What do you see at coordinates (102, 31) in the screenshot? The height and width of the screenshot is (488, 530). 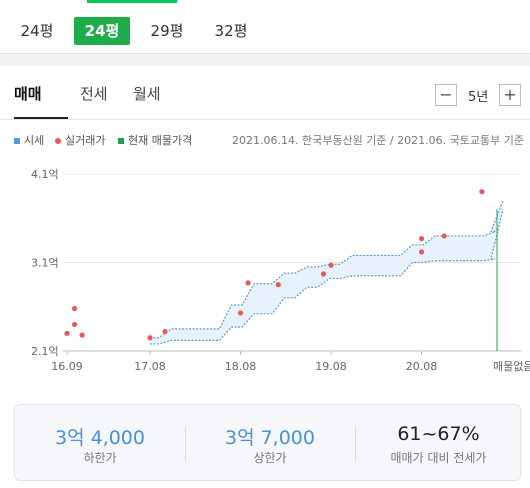 I see `size-tab-24-selected: 24평` at bounding box center [102, 31].